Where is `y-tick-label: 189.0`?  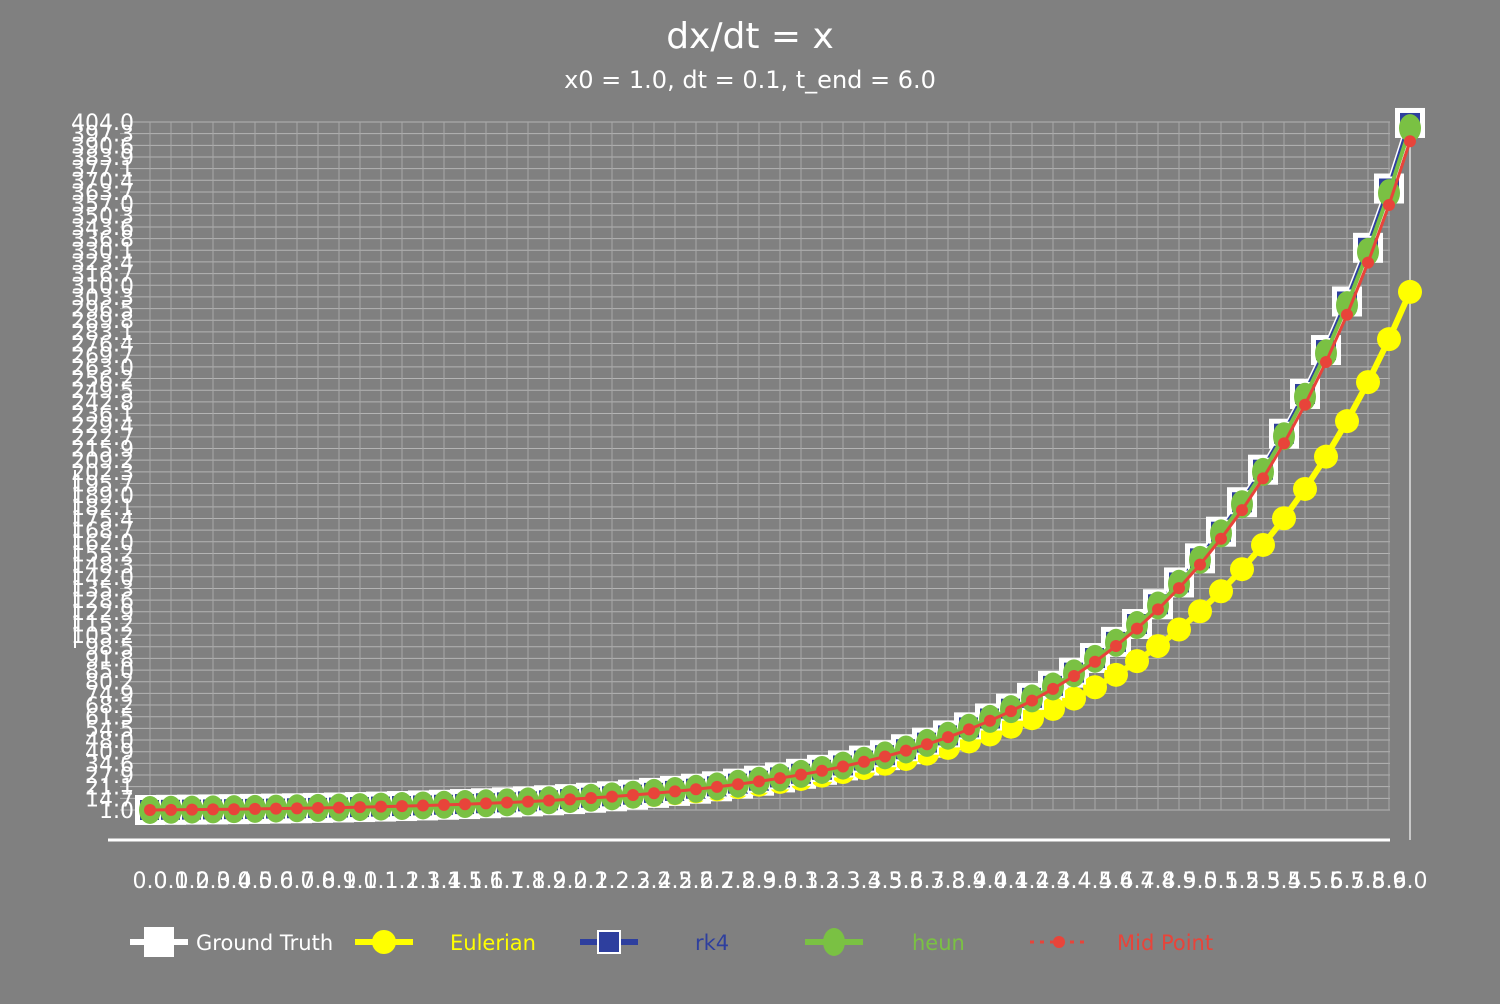
y-tick-label: 189.0 is located at coordinates (102, 496).